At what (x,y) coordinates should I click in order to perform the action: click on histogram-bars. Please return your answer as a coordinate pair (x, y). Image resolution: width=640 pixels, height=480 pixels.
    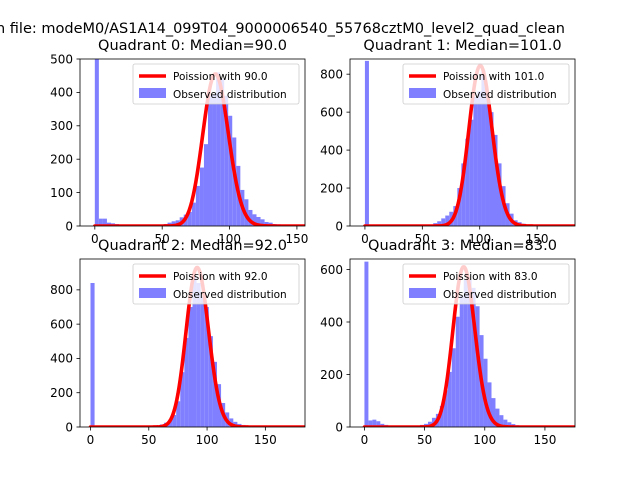
    Looking at the image, I should click on (463, 143).